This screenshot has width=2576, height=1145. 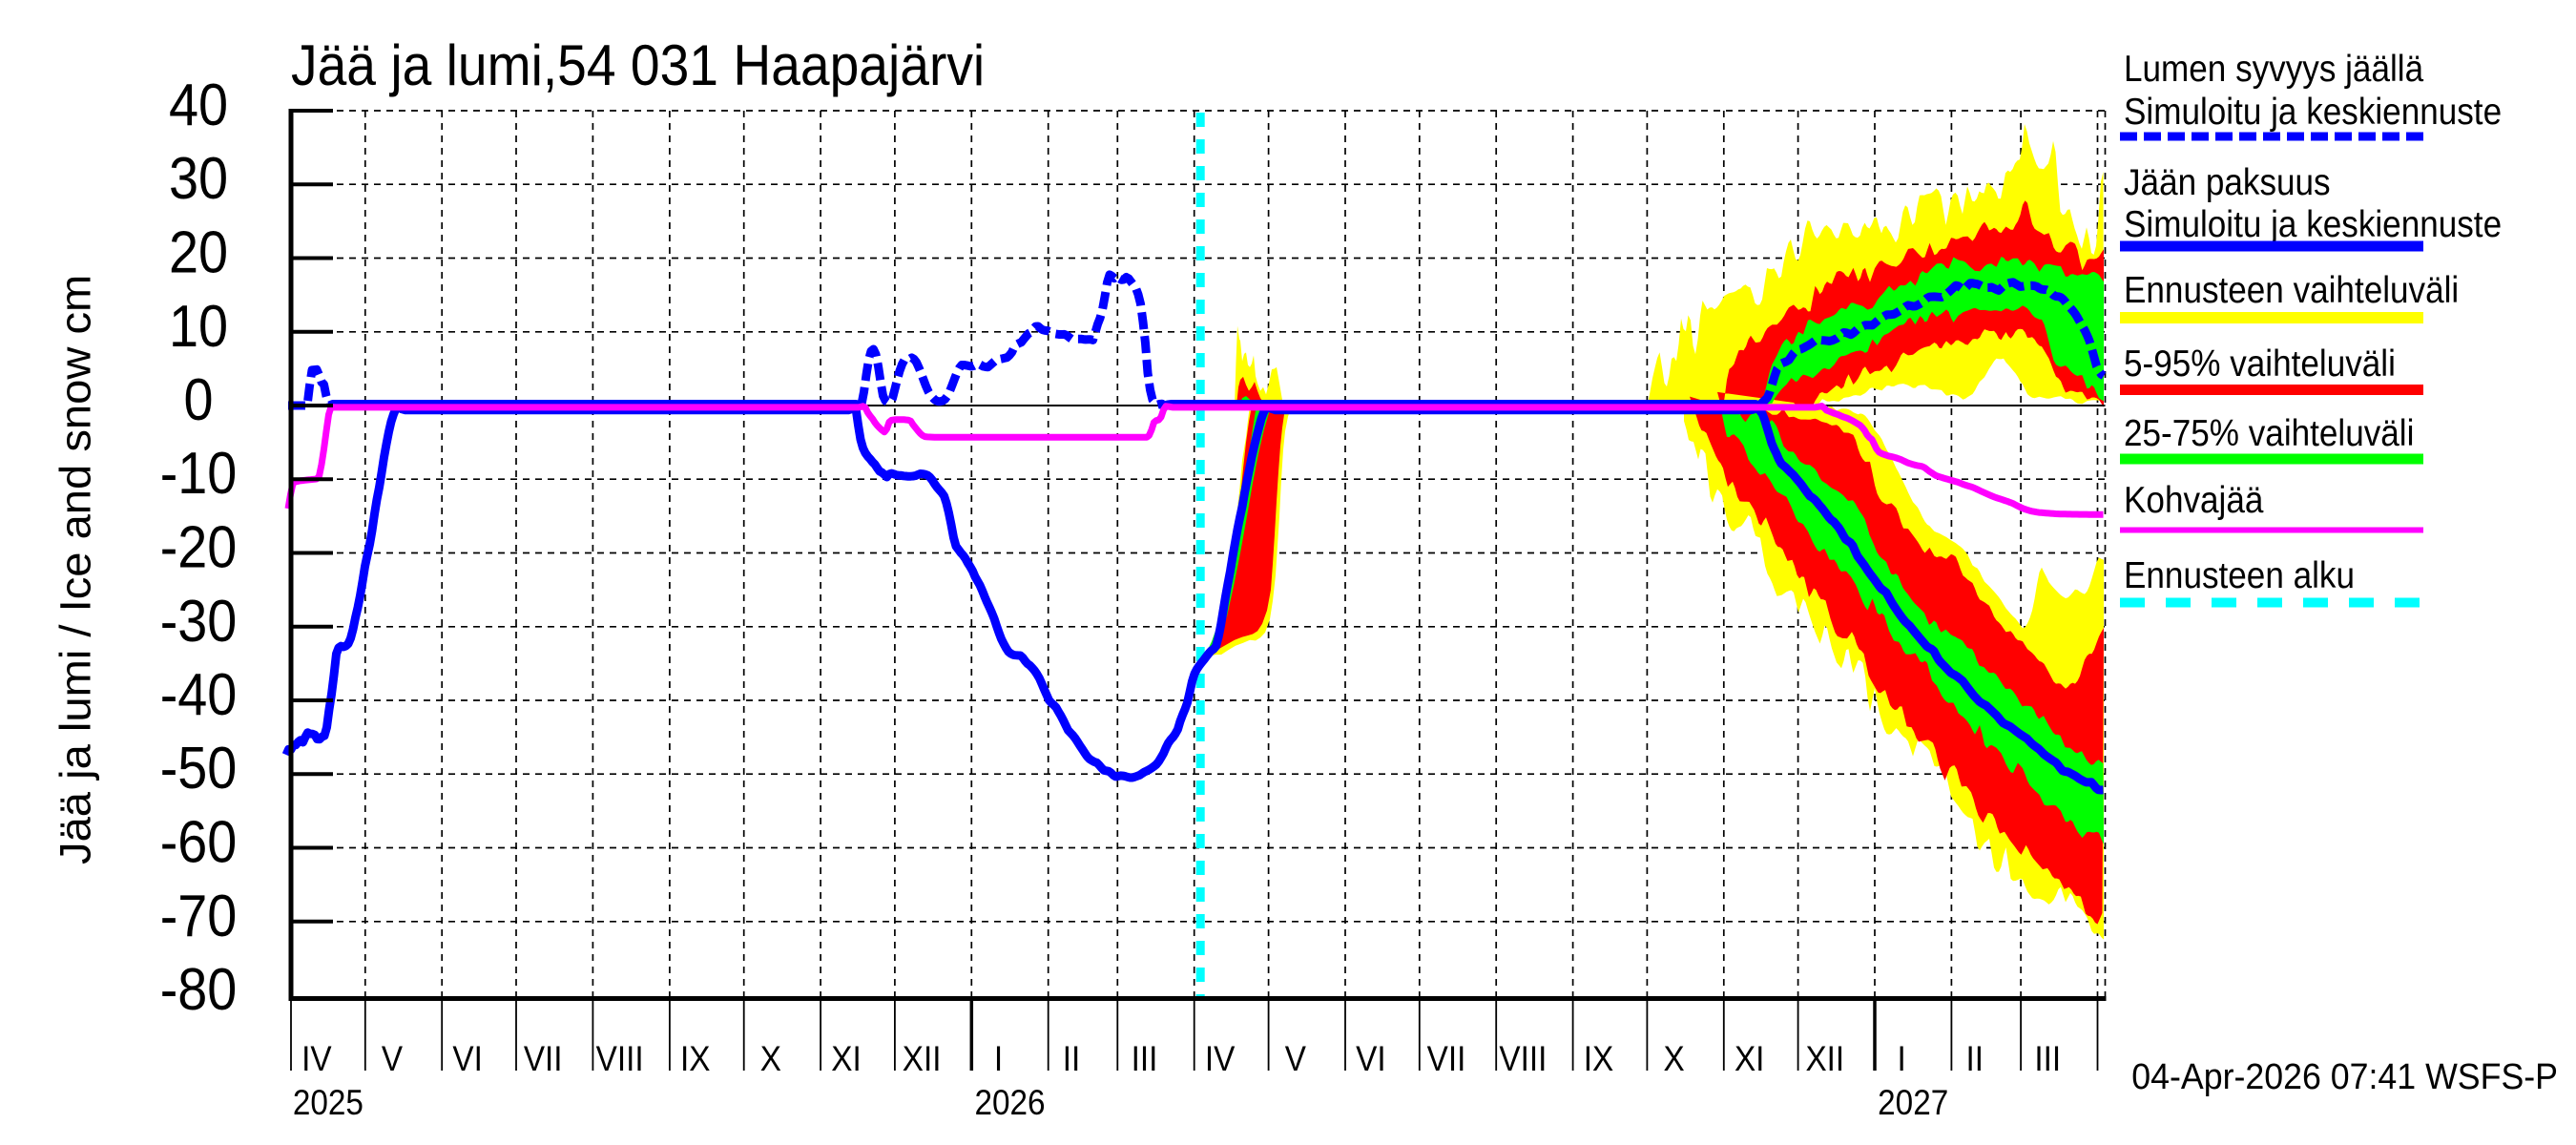 I want to click on svg-text: 40, so click(x=198, y=106).